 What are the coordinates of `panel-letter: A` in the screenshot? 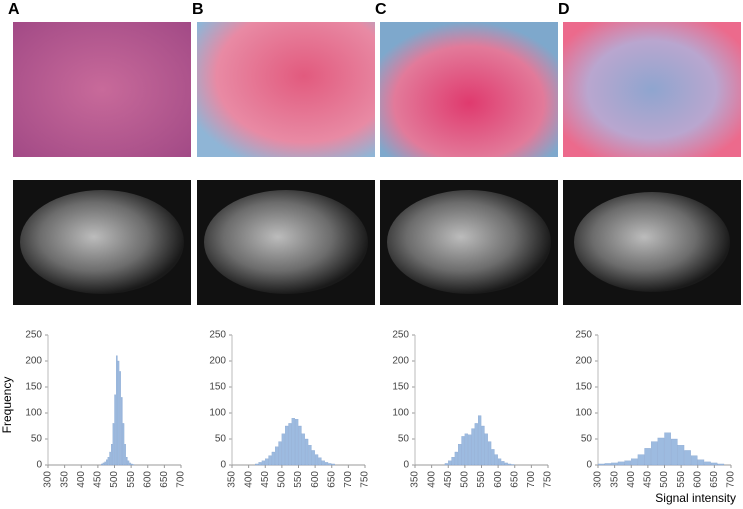 It's located at (14, 9).